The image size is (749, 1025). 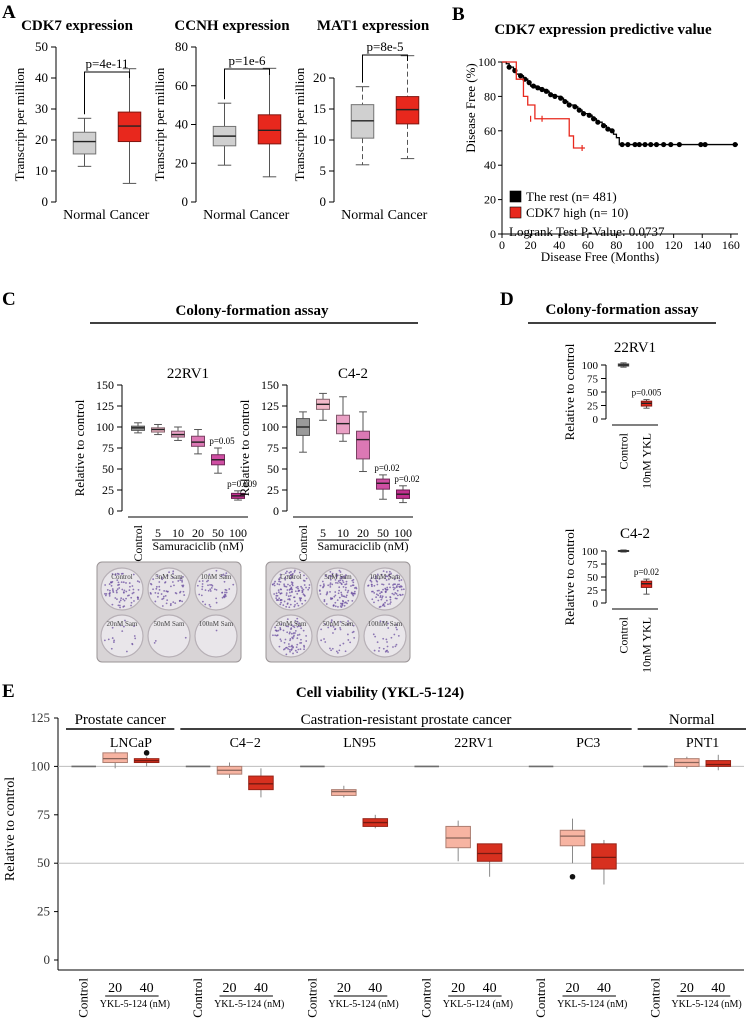 What do you see at coordinates (105, 385) in the screenshot?
I see `y-tick-label: 150` at bounding box center [105, 385].